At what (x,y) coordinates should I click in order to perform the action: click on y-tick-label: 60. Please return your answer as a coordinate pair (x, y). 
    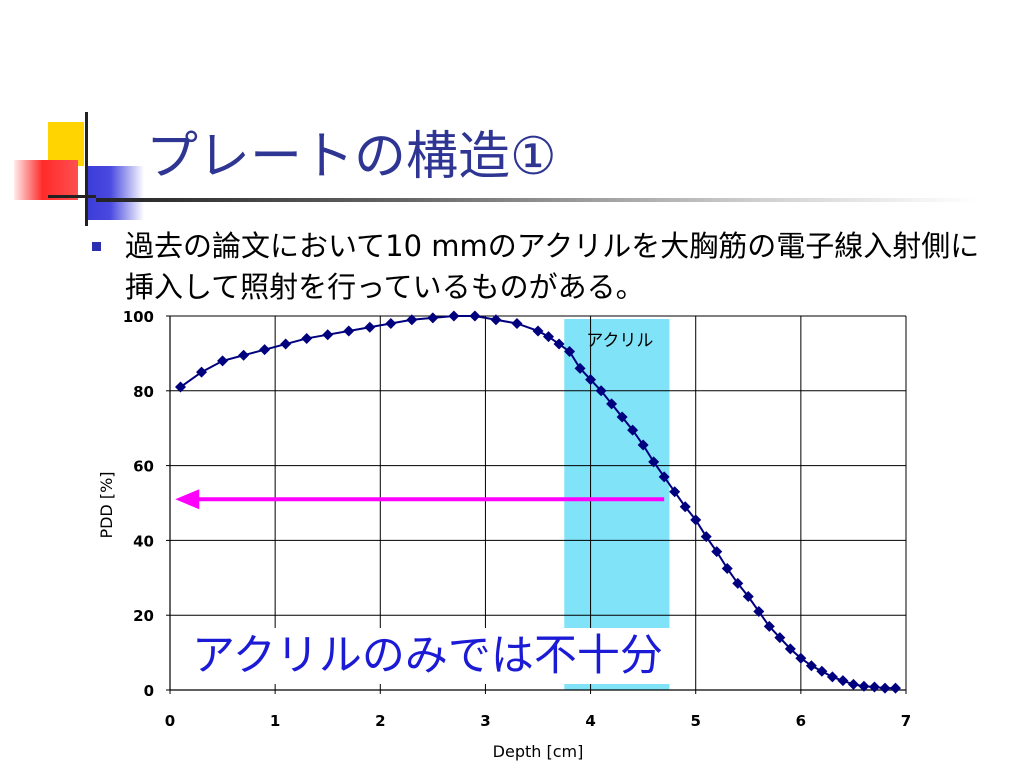
    Looking at the image, I should click on (143, 467).